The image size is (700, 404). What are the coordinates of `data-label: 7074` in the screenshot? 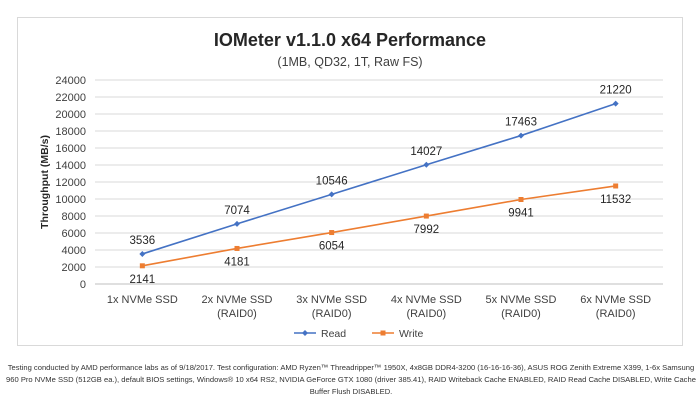 It's located at (237, 211).